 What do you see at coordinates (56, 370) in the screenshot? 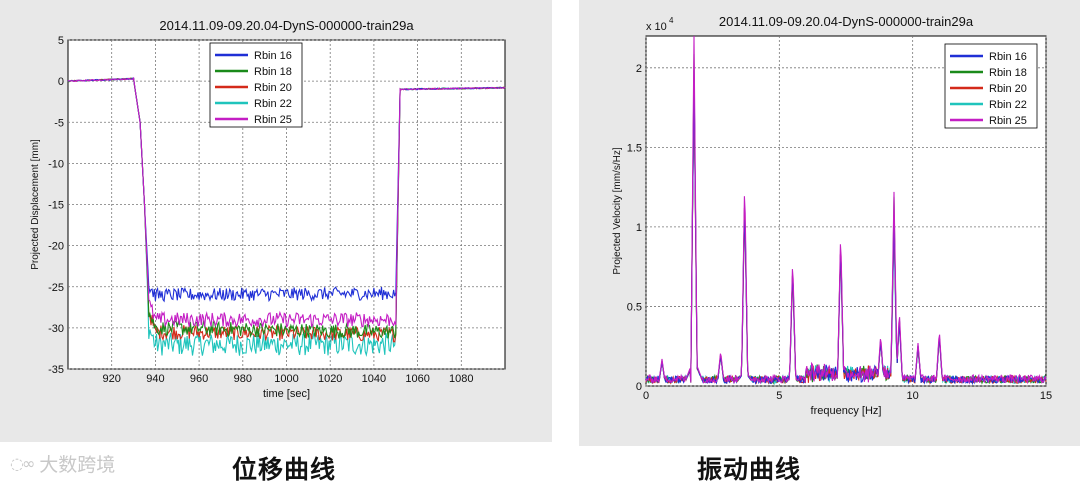
I see `y-tick-label: -35` at bounding box center [56, 370].